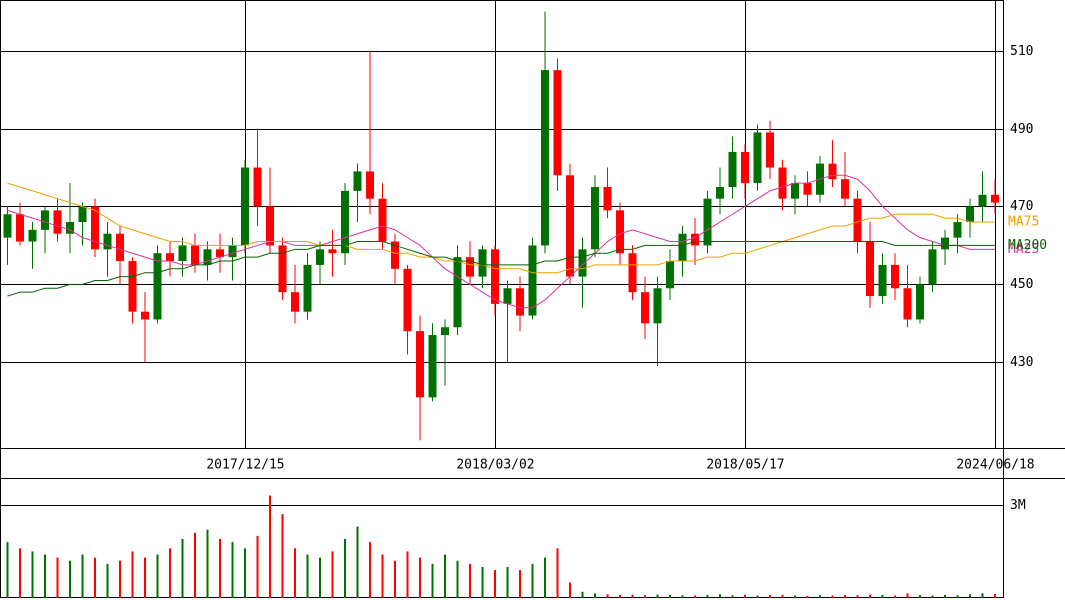  I want to click on y-tick-label: 3M, so click(1018, 505).